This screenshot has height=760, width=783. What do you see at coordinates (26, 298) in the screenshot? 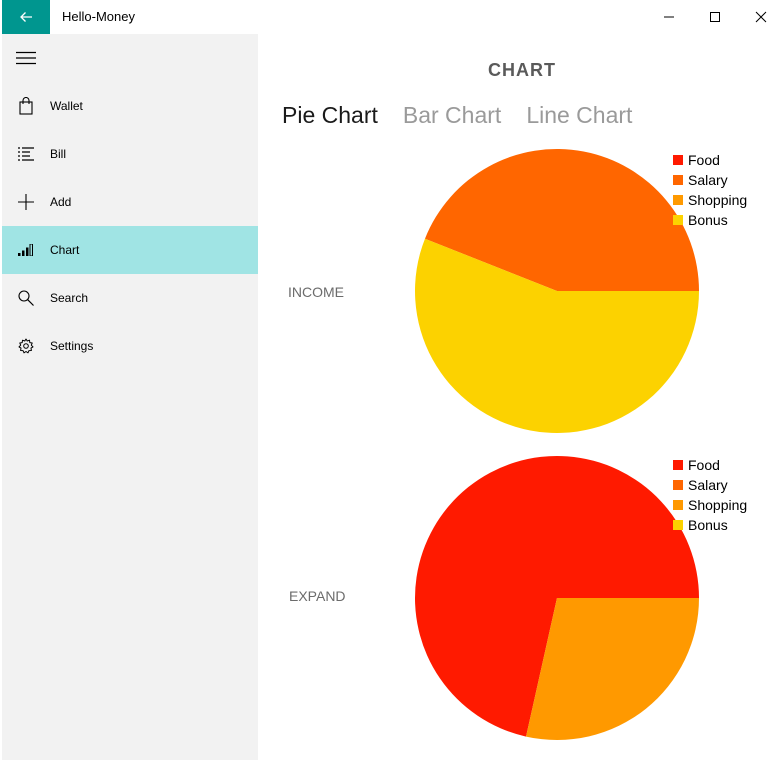
I see `search-icon` at bounding box center [26, 298].